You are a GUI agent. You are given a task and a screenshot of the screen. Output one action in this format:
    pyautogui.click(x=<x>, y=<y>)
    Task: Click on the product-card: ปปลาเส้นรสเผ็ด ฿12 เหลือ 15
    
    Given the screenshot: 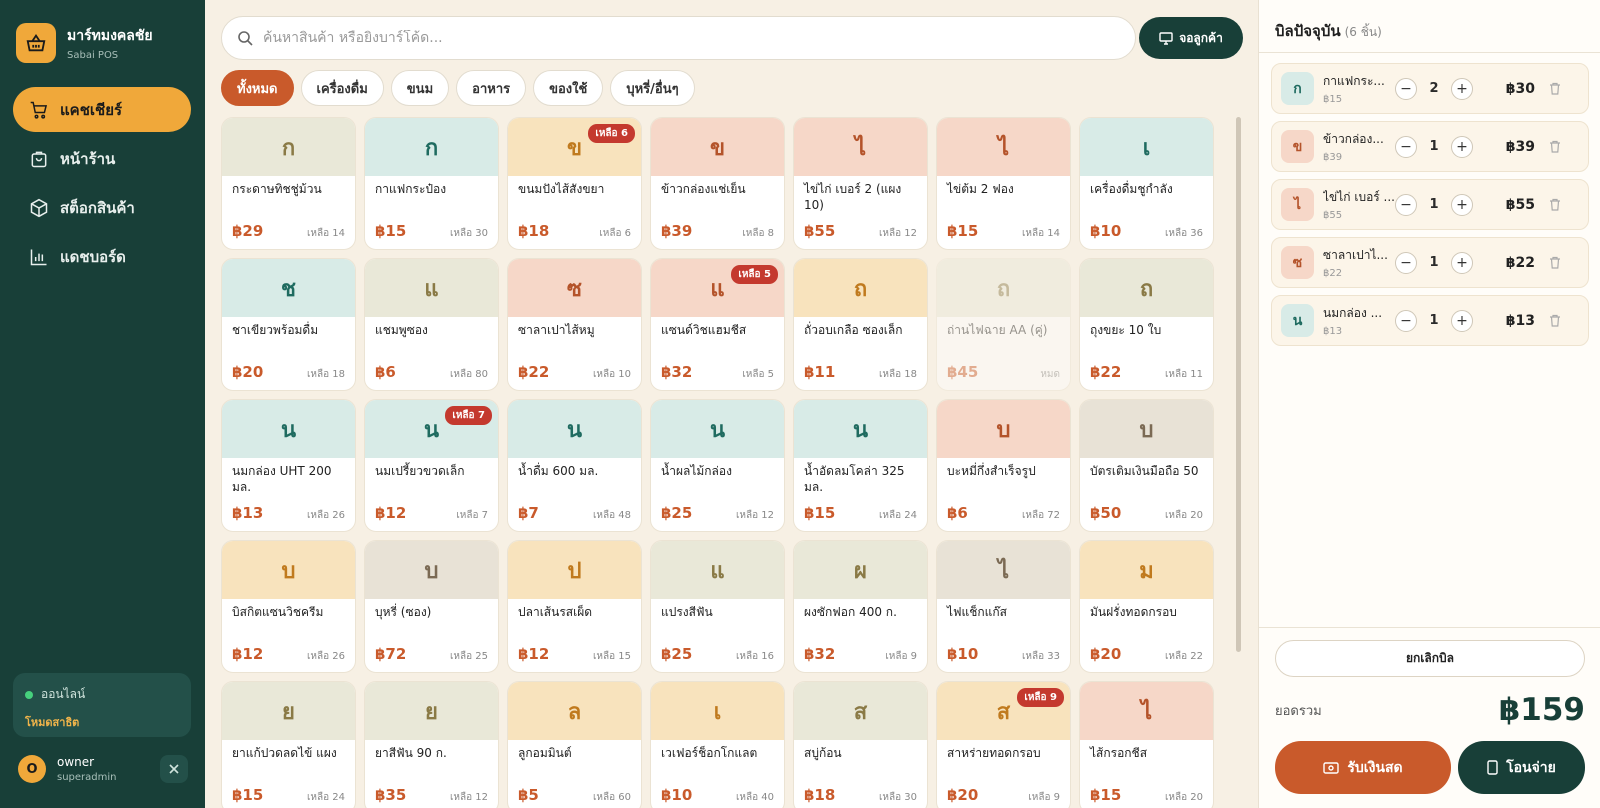 What is the action you would take?
    pyautogui.click(x=574, y=606)
    